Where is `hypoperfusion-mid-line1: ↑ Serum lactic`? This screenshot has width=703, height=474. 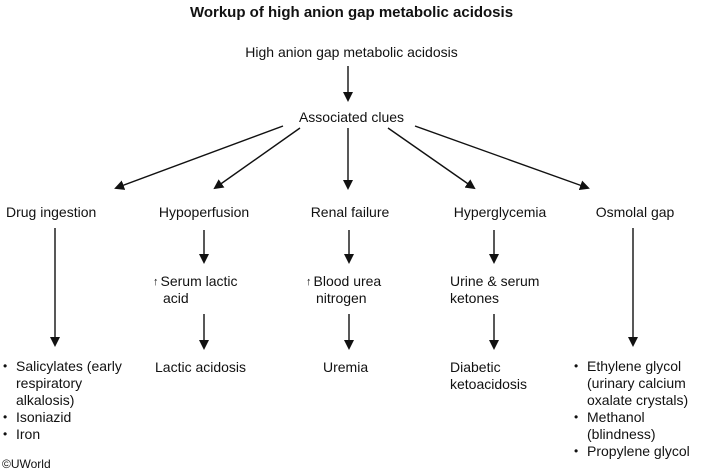
hypoperfusion-mid-line1: ↑ Serum lactic is located at coordinates (195, 281).